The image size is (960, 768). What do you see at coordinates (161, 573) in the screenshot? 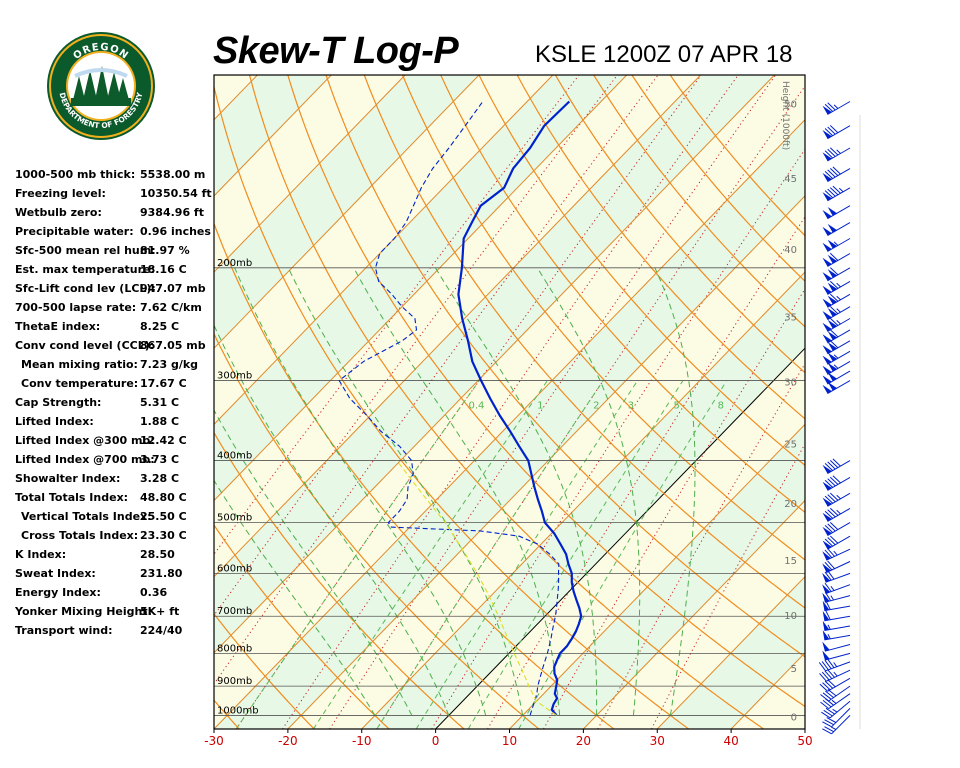
I see `index-value: 231.80` at bounding box center [161, 573].